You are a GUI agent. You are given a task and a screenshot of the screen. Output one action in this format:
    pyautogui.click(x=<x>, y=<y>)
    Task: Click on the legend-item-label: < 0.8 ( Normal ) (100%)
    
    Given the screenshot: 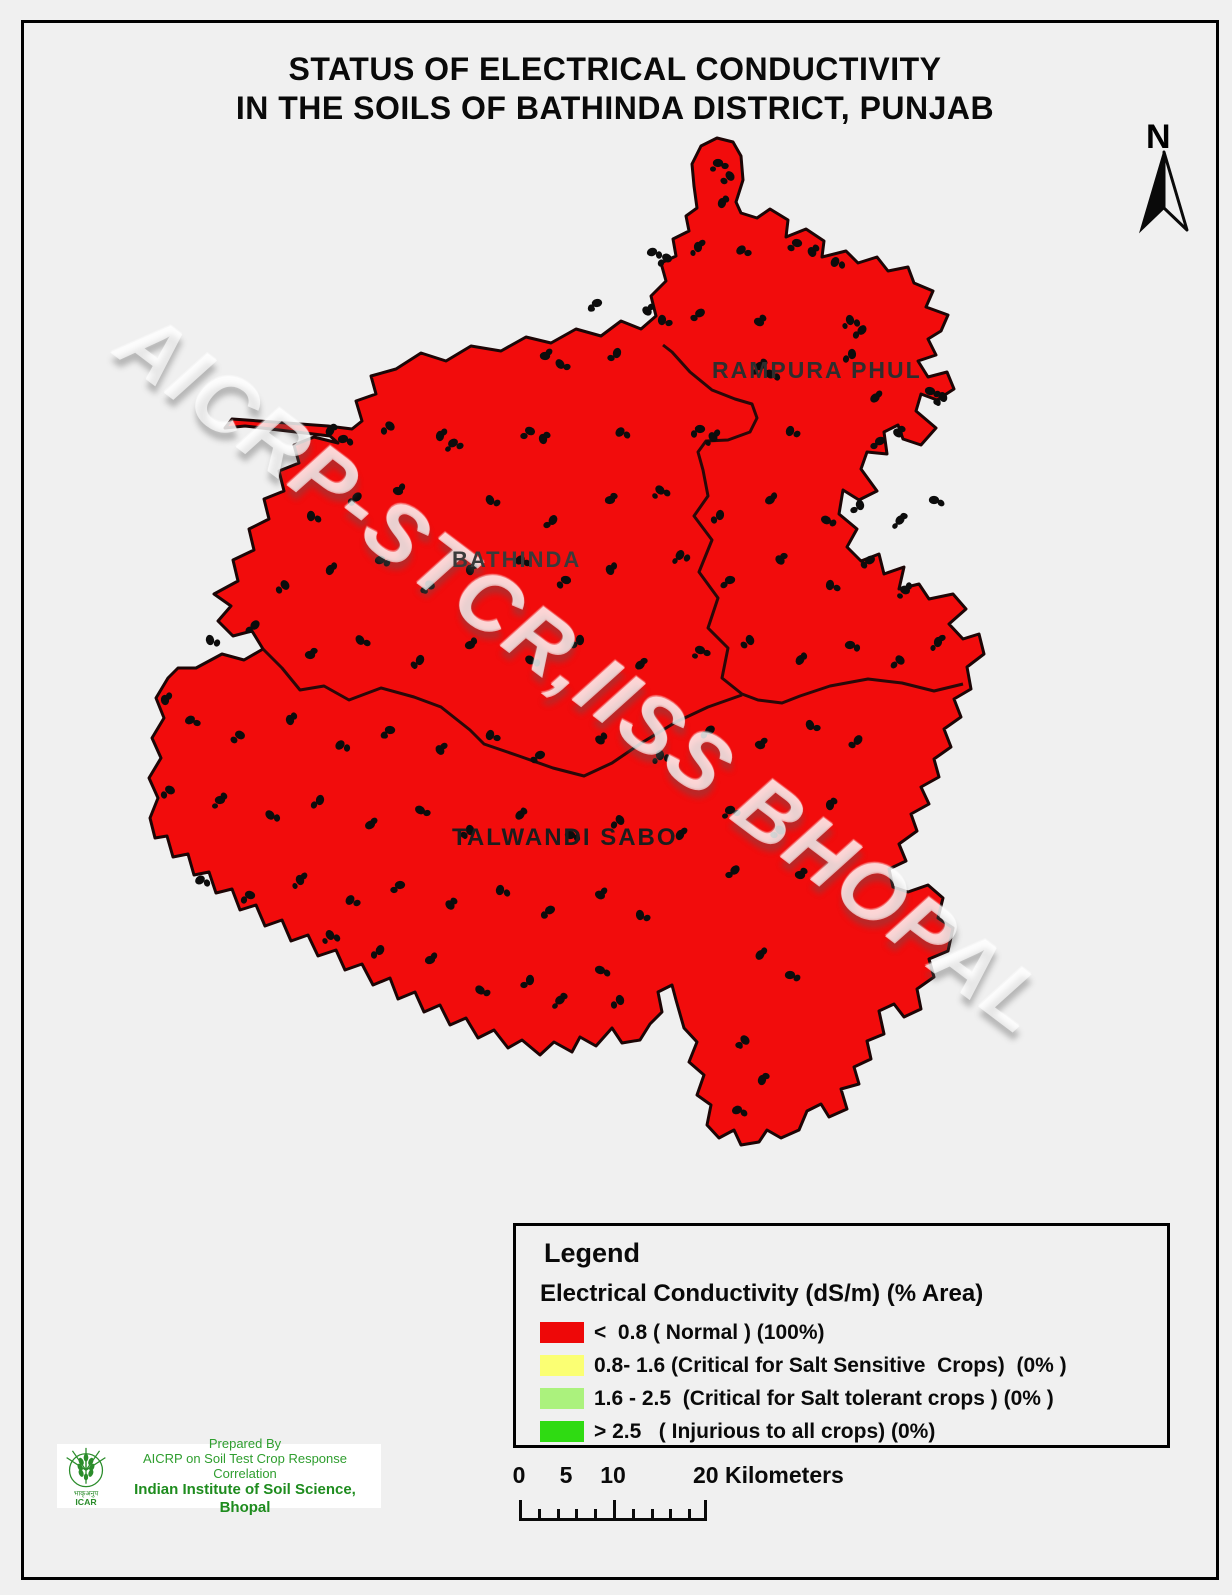 What is the action you would take?
    pyautogui.click(x=709, y=1332)
    